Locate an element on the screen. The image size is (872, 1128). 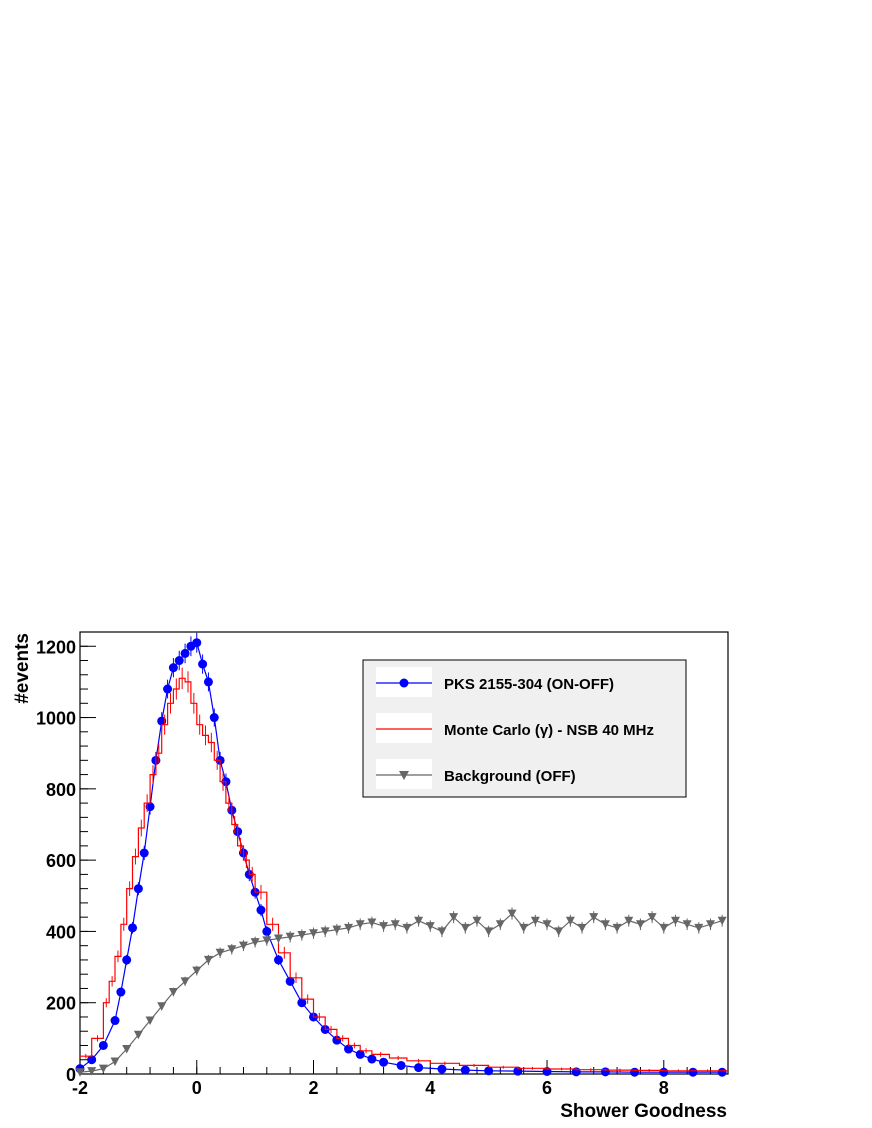
y-tick-label: 1000 is located at coordinates (56, 719).